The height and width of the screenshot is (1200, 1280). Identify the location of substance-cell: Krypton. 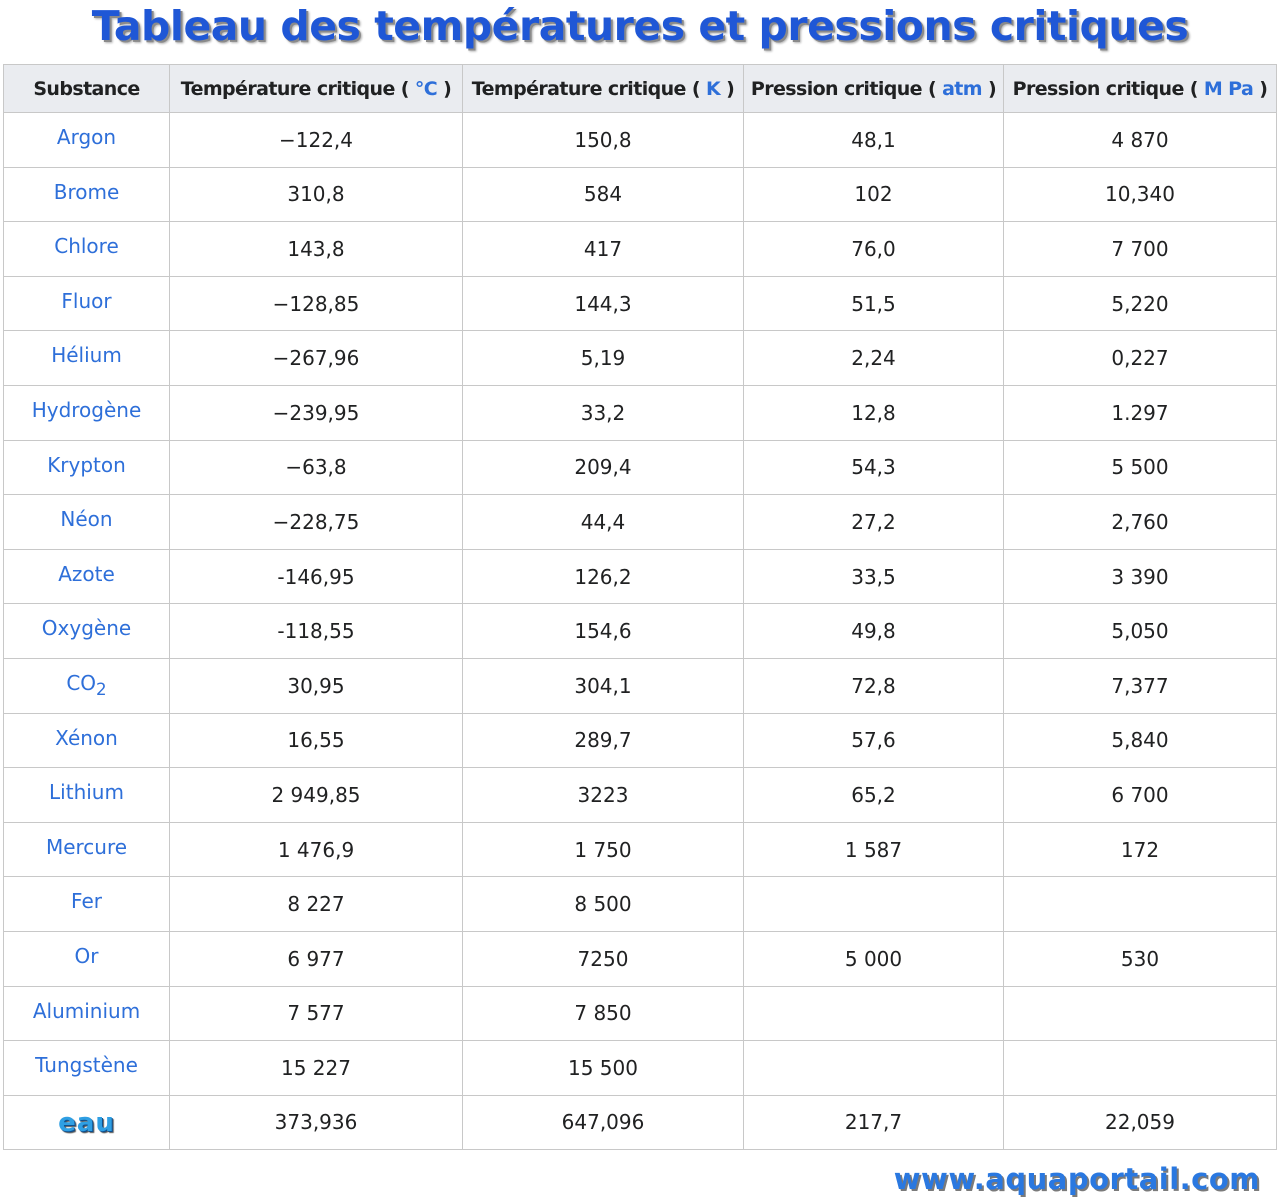
(86, 467).